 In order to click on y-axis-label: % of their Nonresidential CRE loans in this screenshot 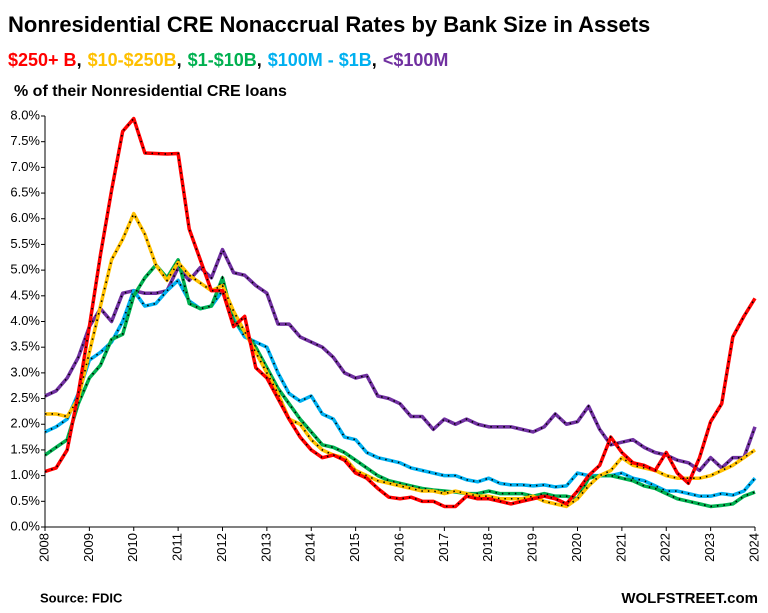, I will do `click(150, 91)`.